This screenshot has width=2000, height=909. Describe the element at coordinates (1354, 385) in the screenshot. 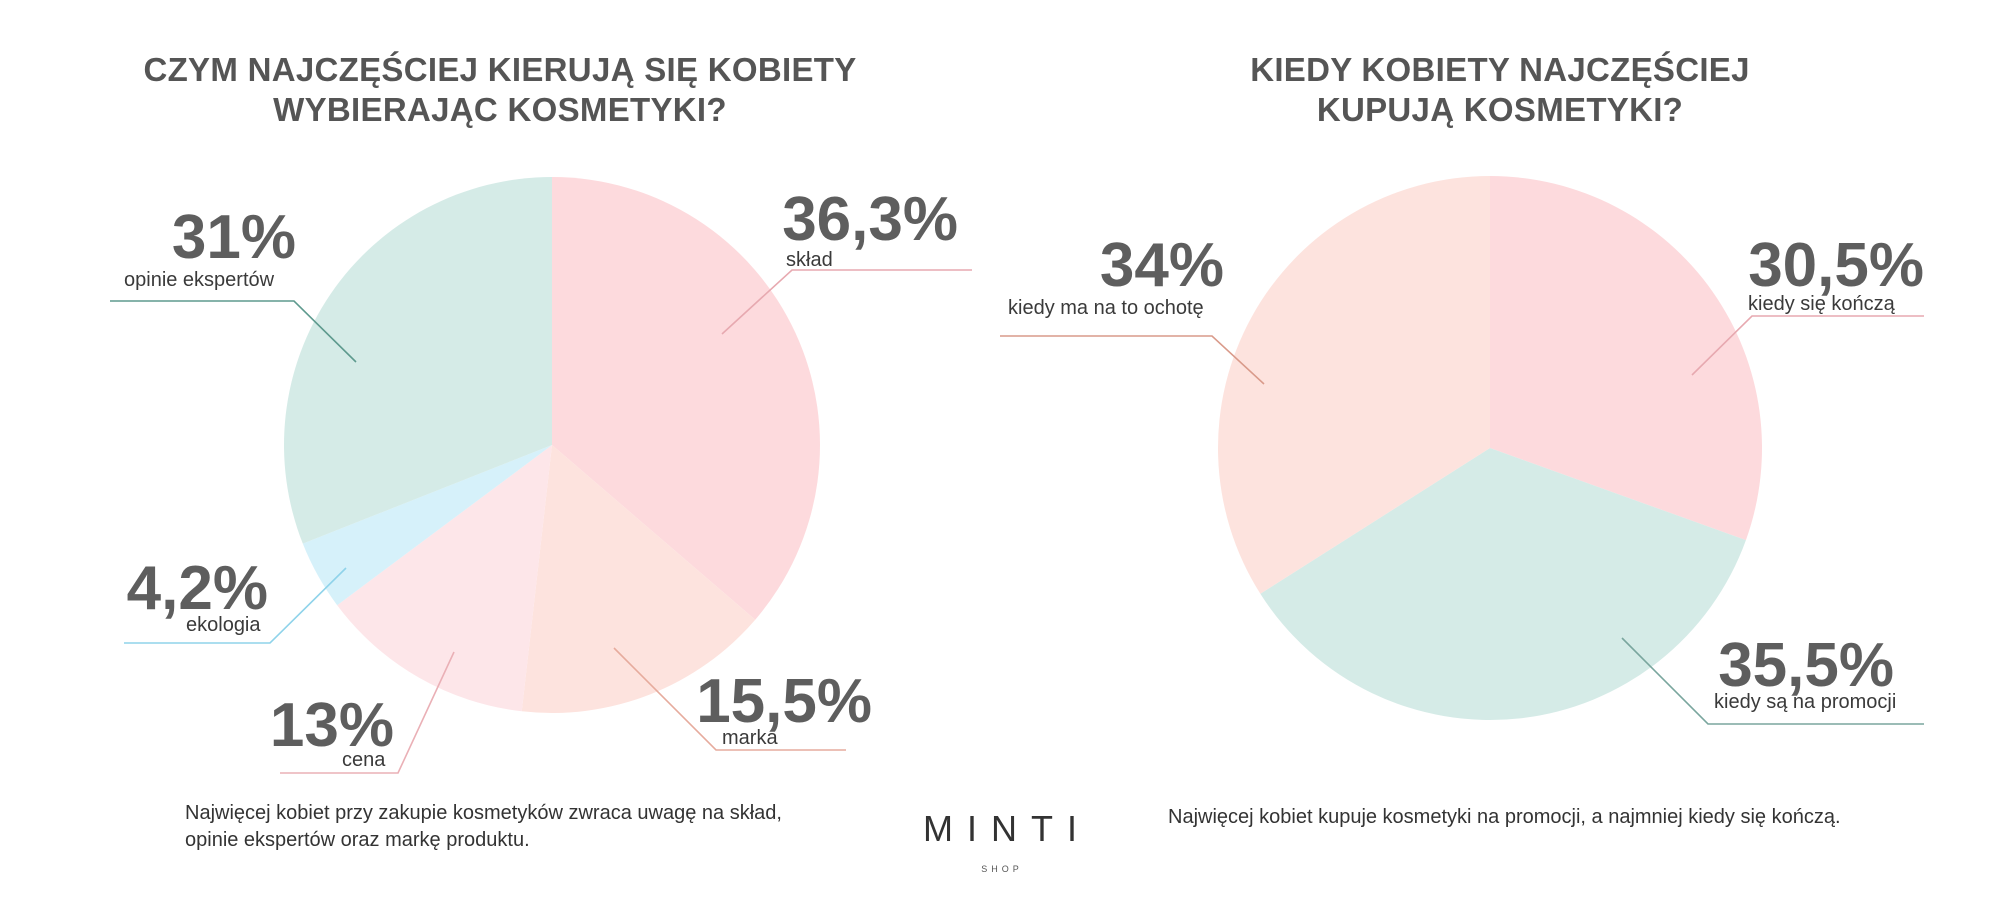

I see `pie-slice-kiedy-ma-na-to-ochotę` at that location.